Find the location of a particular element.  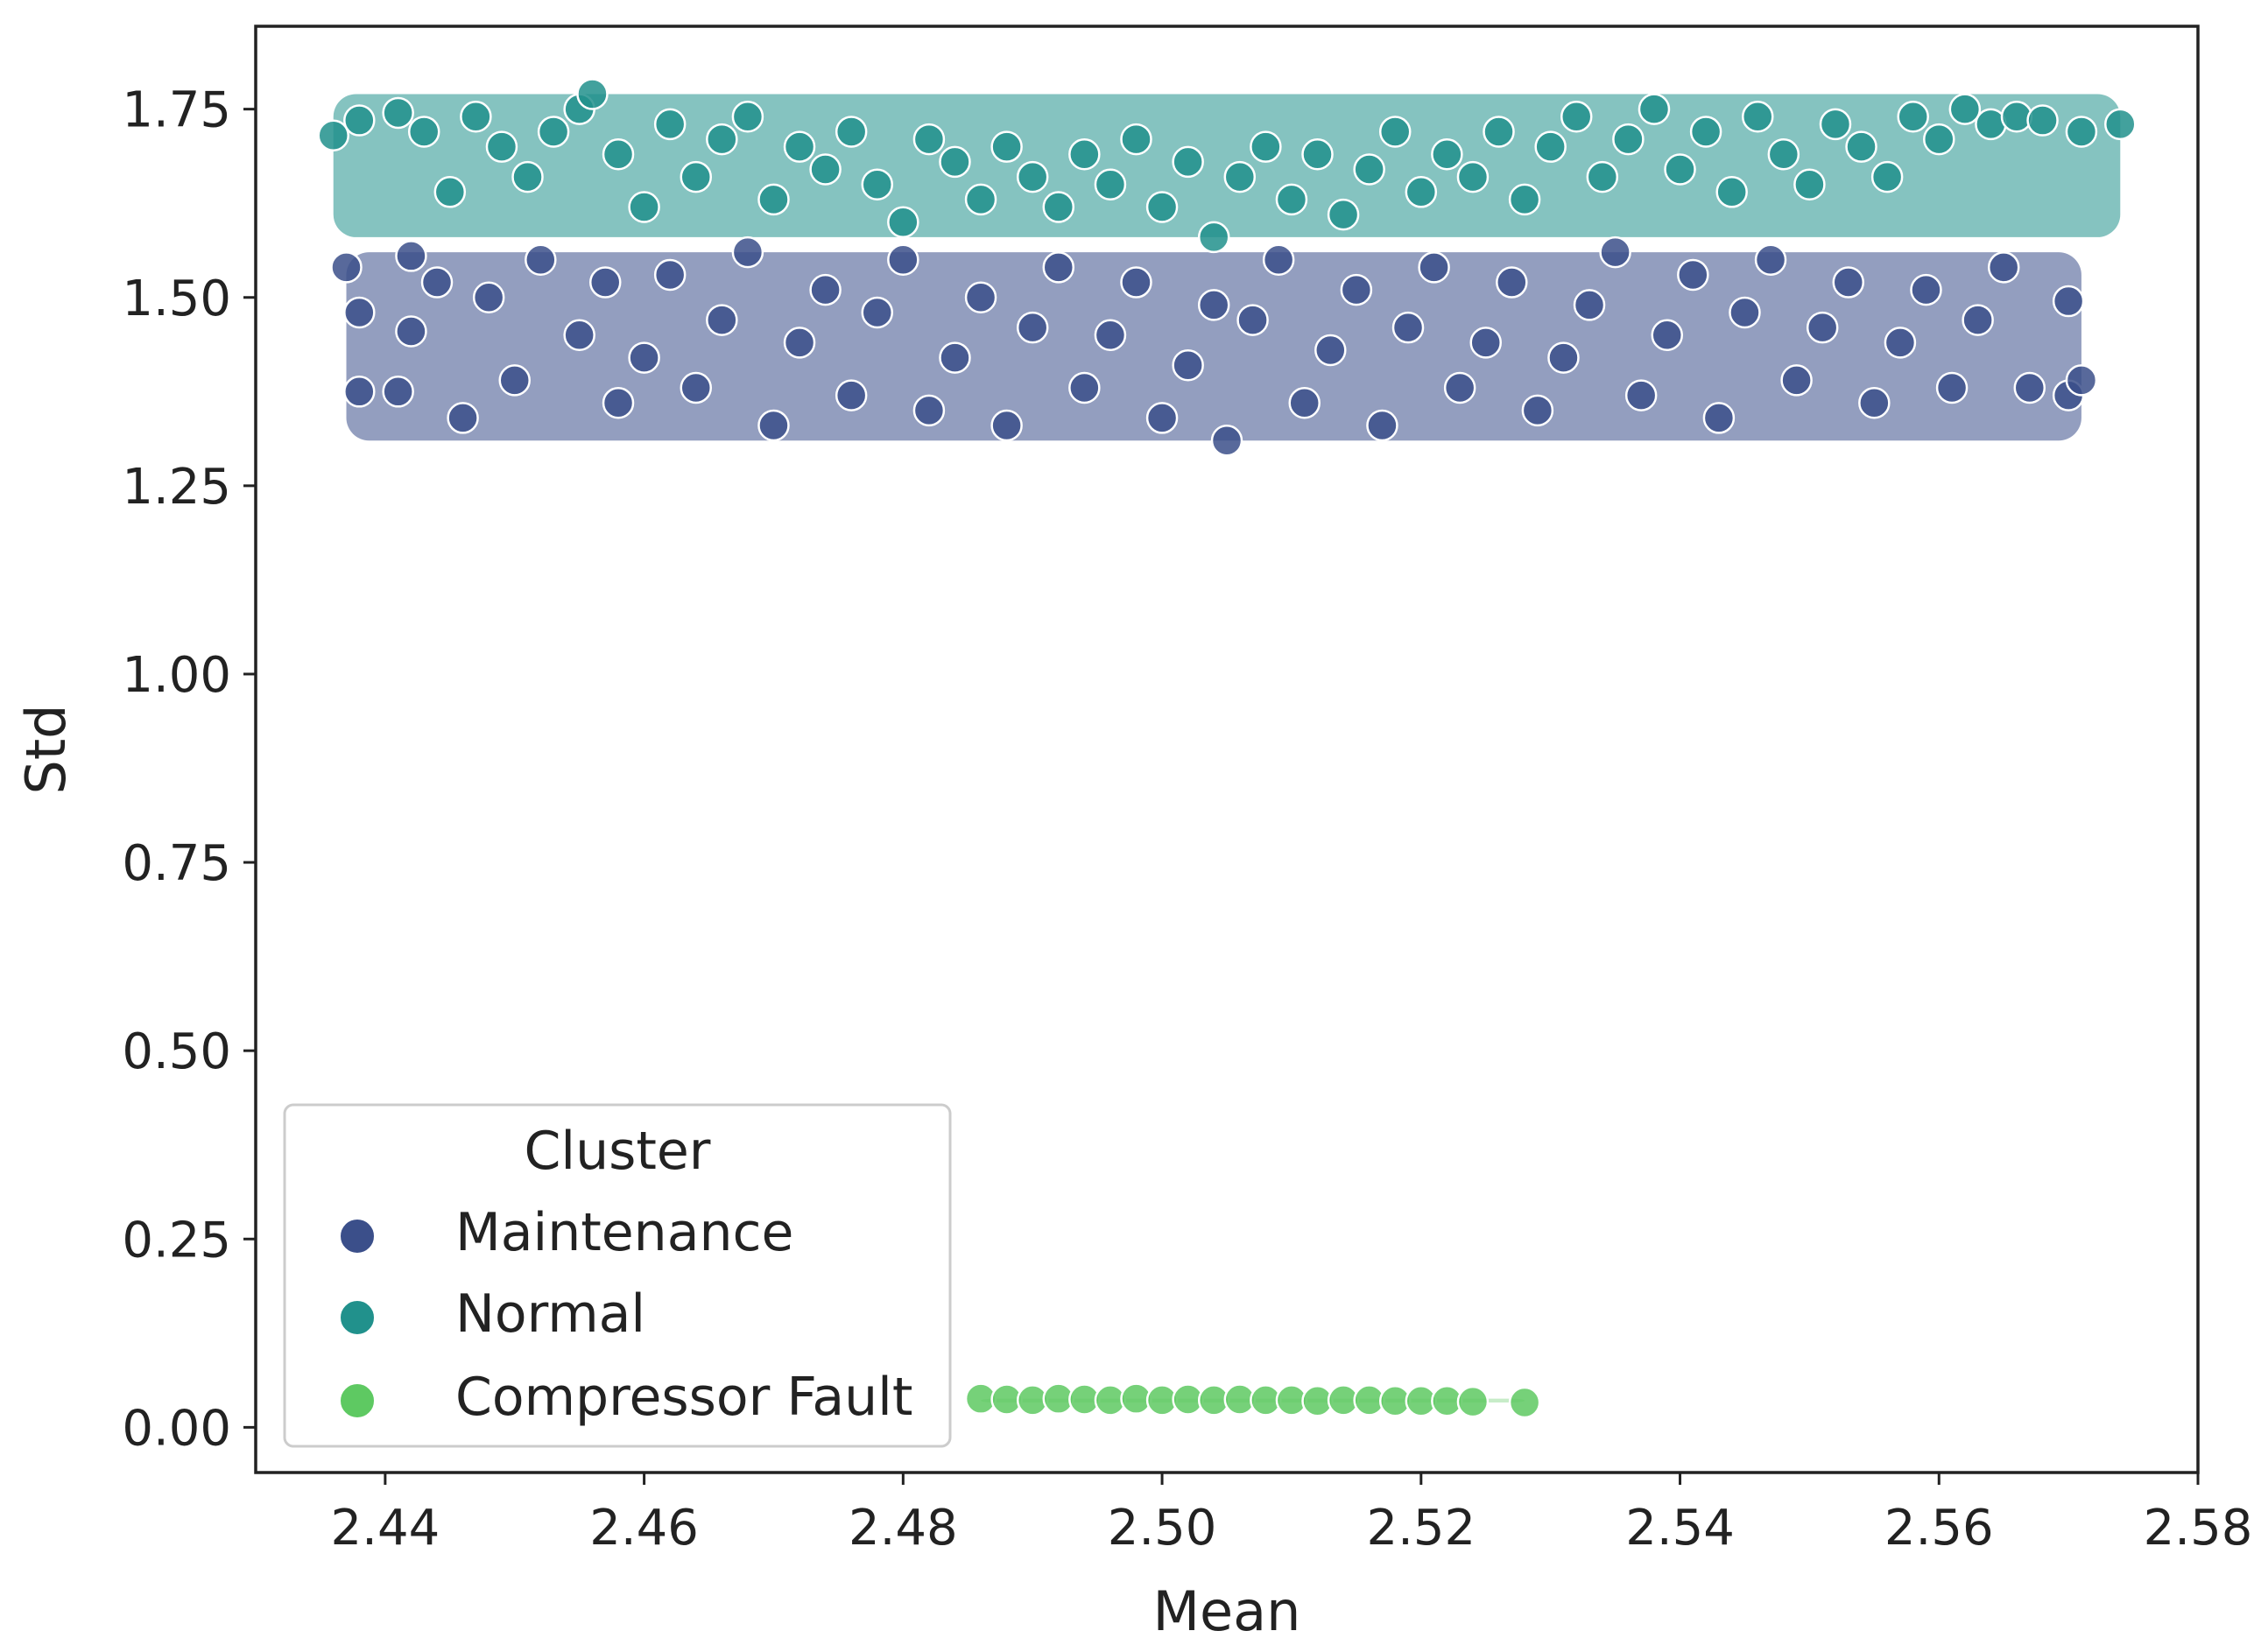

y-tick-label: 1.00 is located at coordinates (176, 675).